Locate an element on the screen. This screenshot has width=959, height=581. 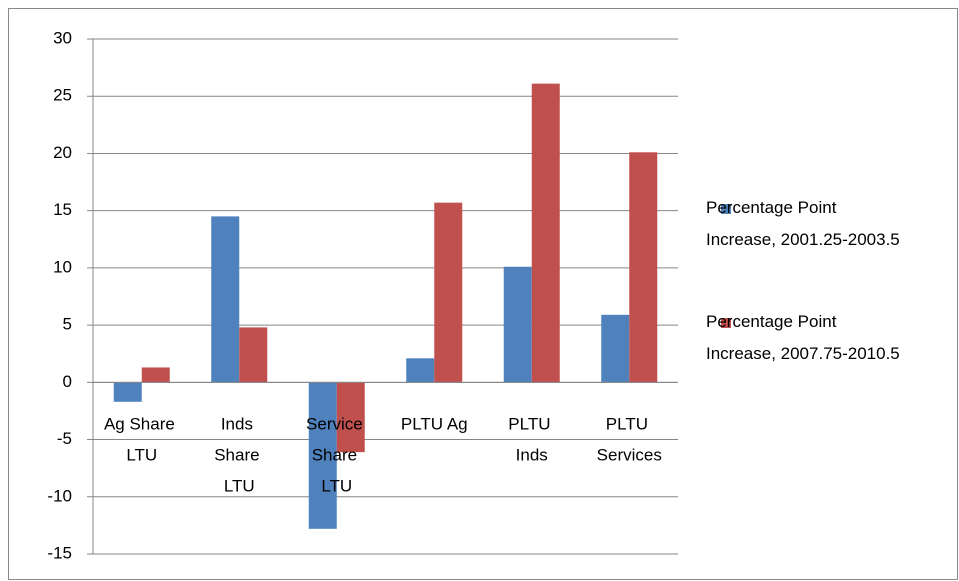
y-tick-label: 10 is located at coordinates (62, 266).